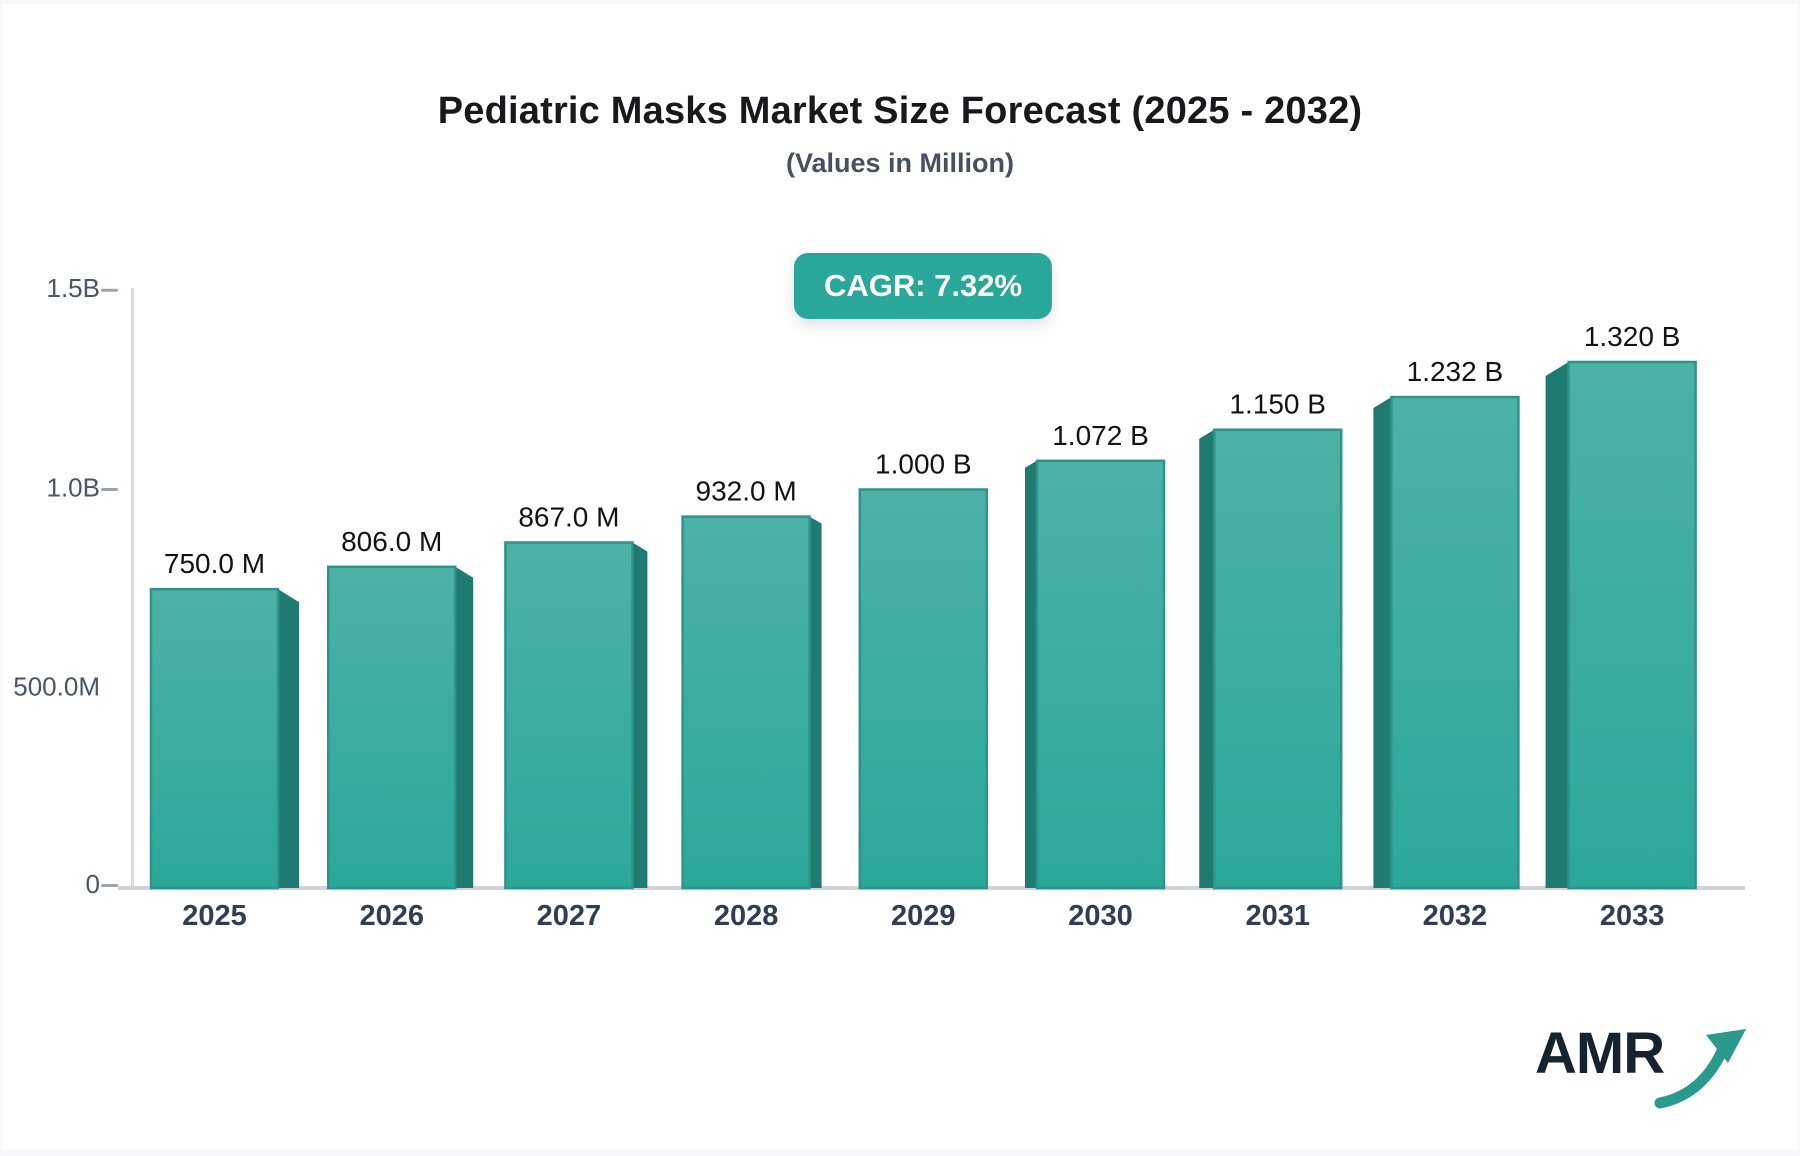 The height and width of the screenshot is (1156, 1800). I want to click on bar-group-2025: 750.0 M 2025, so click(224, 740).